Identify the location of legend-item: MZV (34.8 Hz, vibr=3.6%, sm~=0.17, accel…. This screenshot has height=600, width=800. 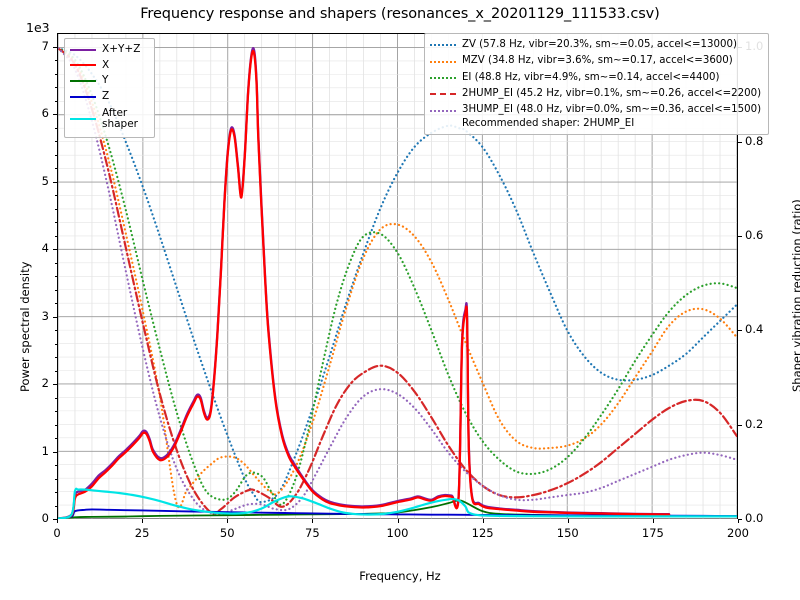
(595, 61).